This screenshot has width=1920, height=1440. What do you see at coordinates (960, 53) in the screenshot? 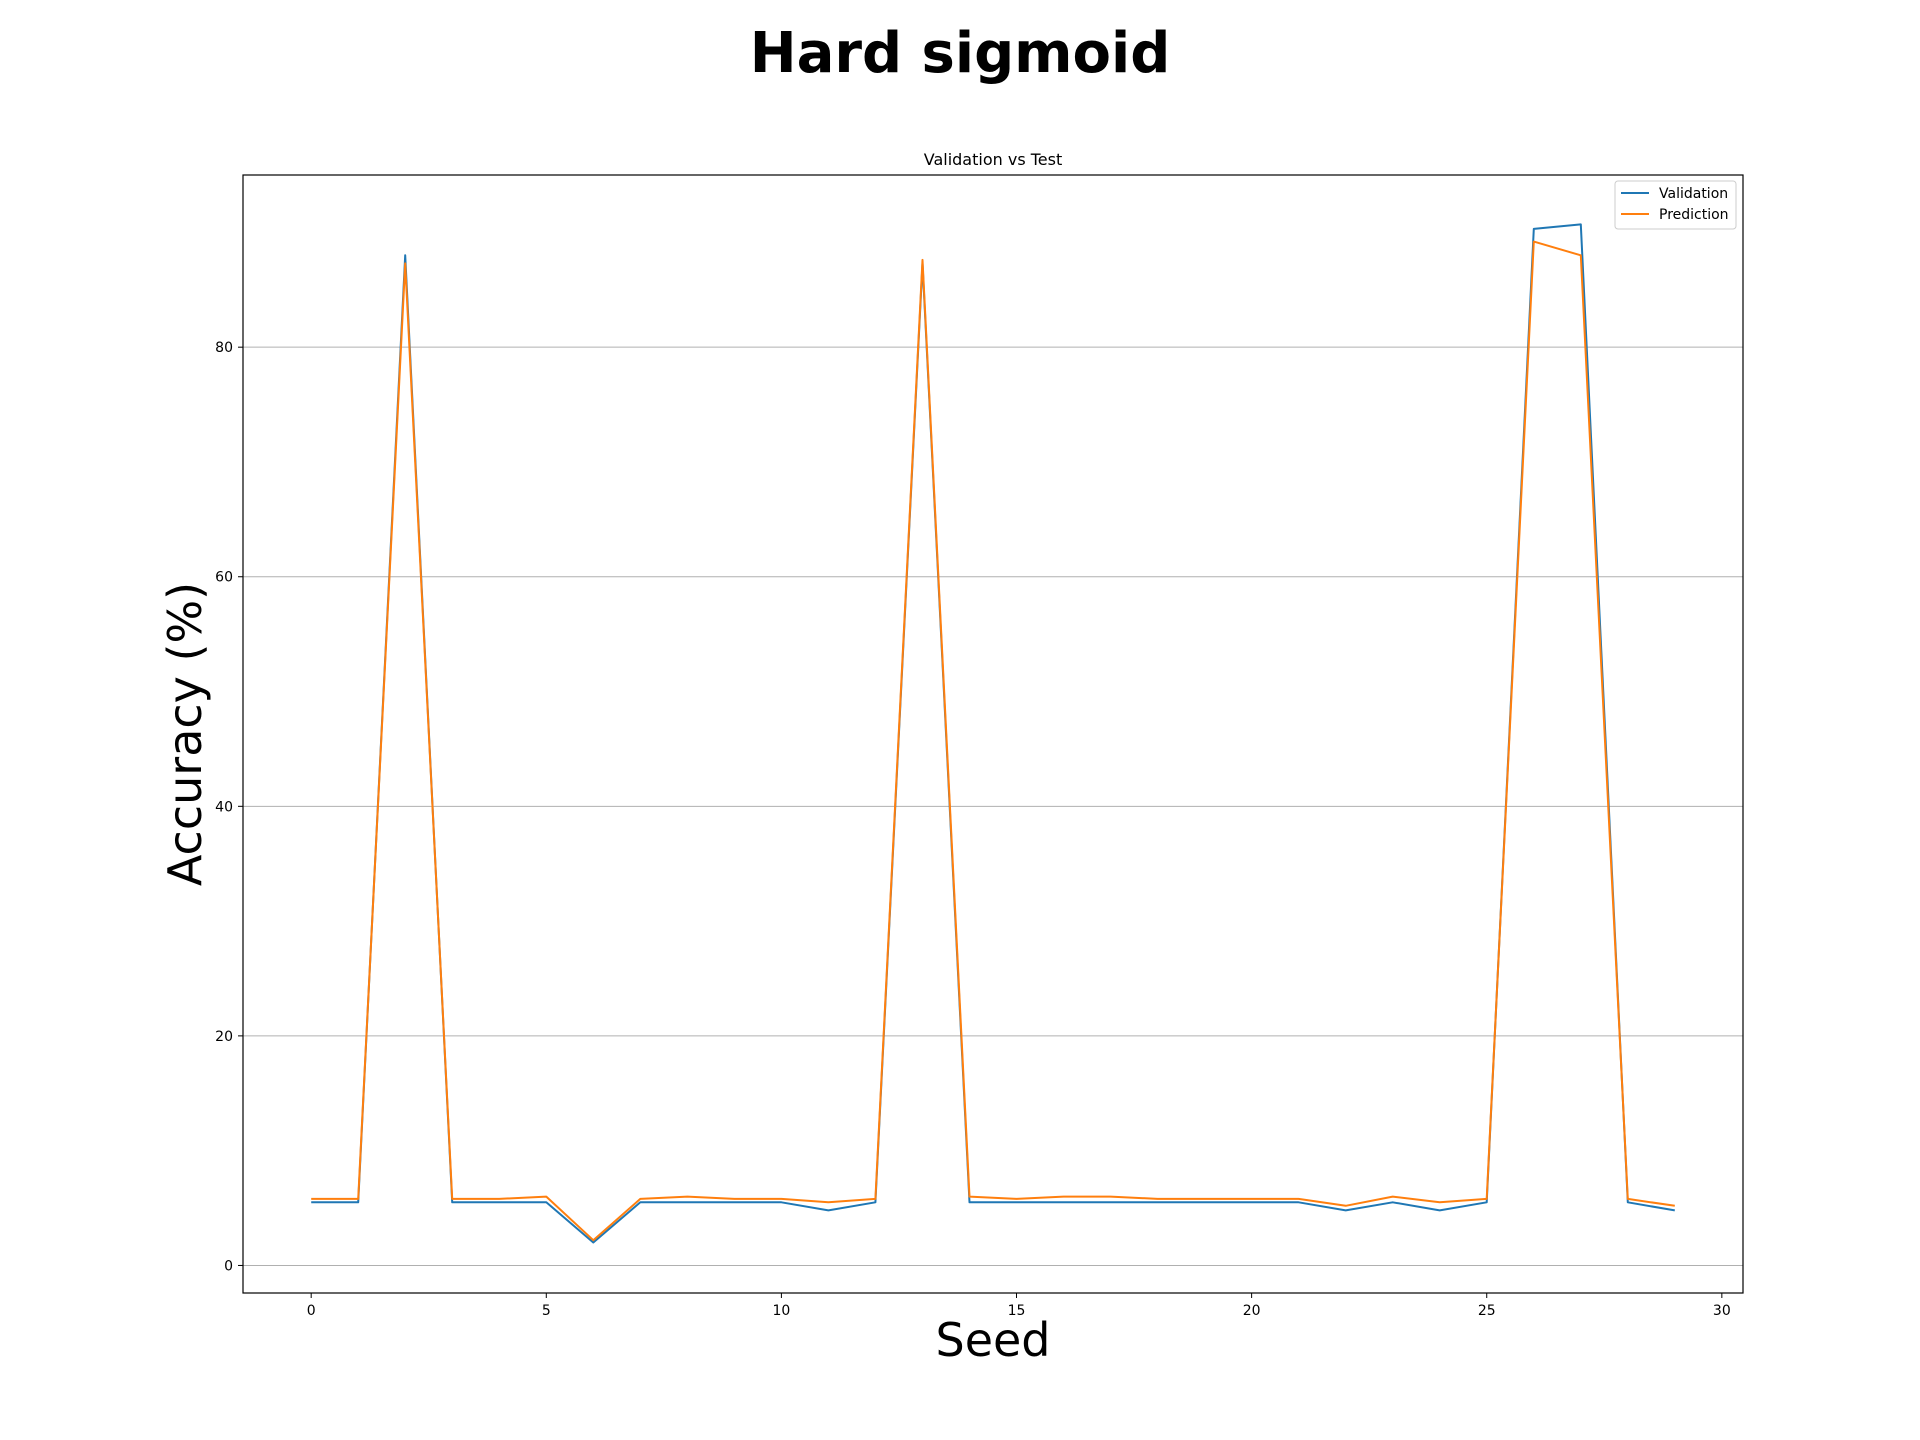
I see `chart-title: Hard sigmoid` at bounding box center [960, 53].